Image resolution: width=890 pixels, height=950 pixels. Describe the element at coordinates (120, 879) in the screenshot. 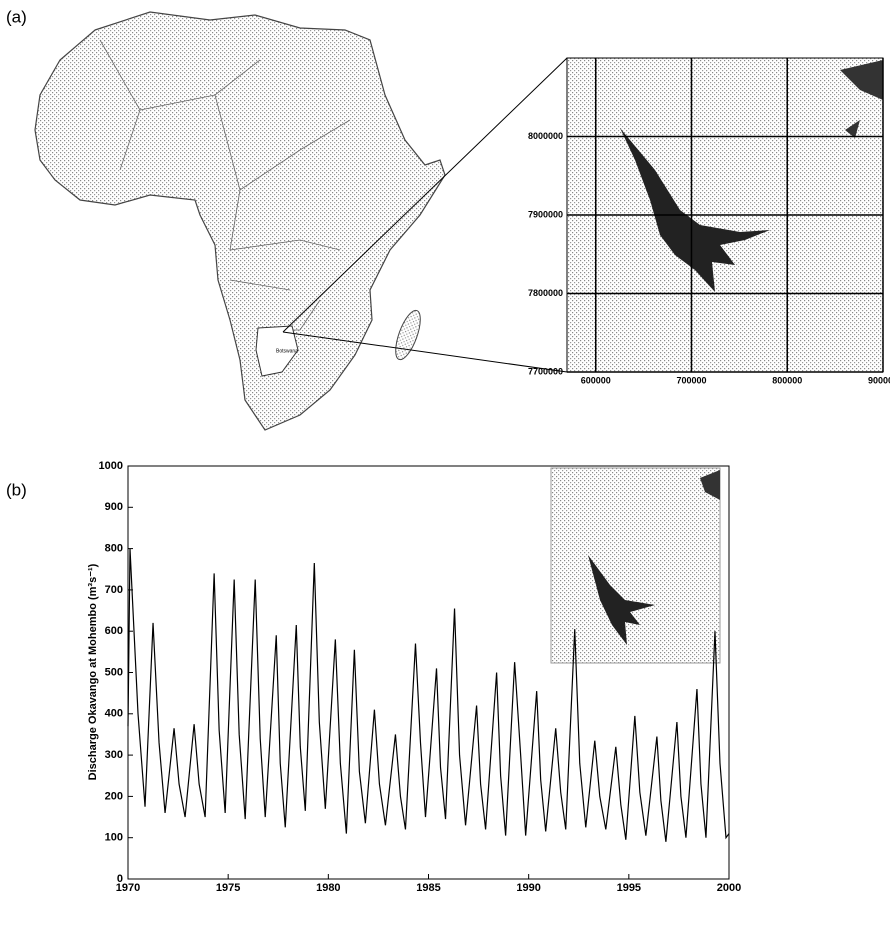

I see `y-tick-label: 0` at that location.